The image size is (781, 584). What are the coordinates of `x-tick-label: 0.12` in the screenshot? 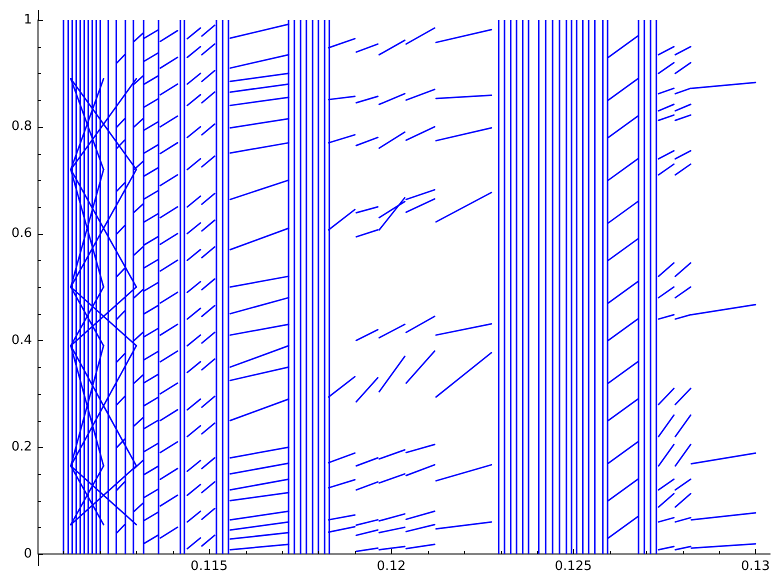 It's located at (391, 566).